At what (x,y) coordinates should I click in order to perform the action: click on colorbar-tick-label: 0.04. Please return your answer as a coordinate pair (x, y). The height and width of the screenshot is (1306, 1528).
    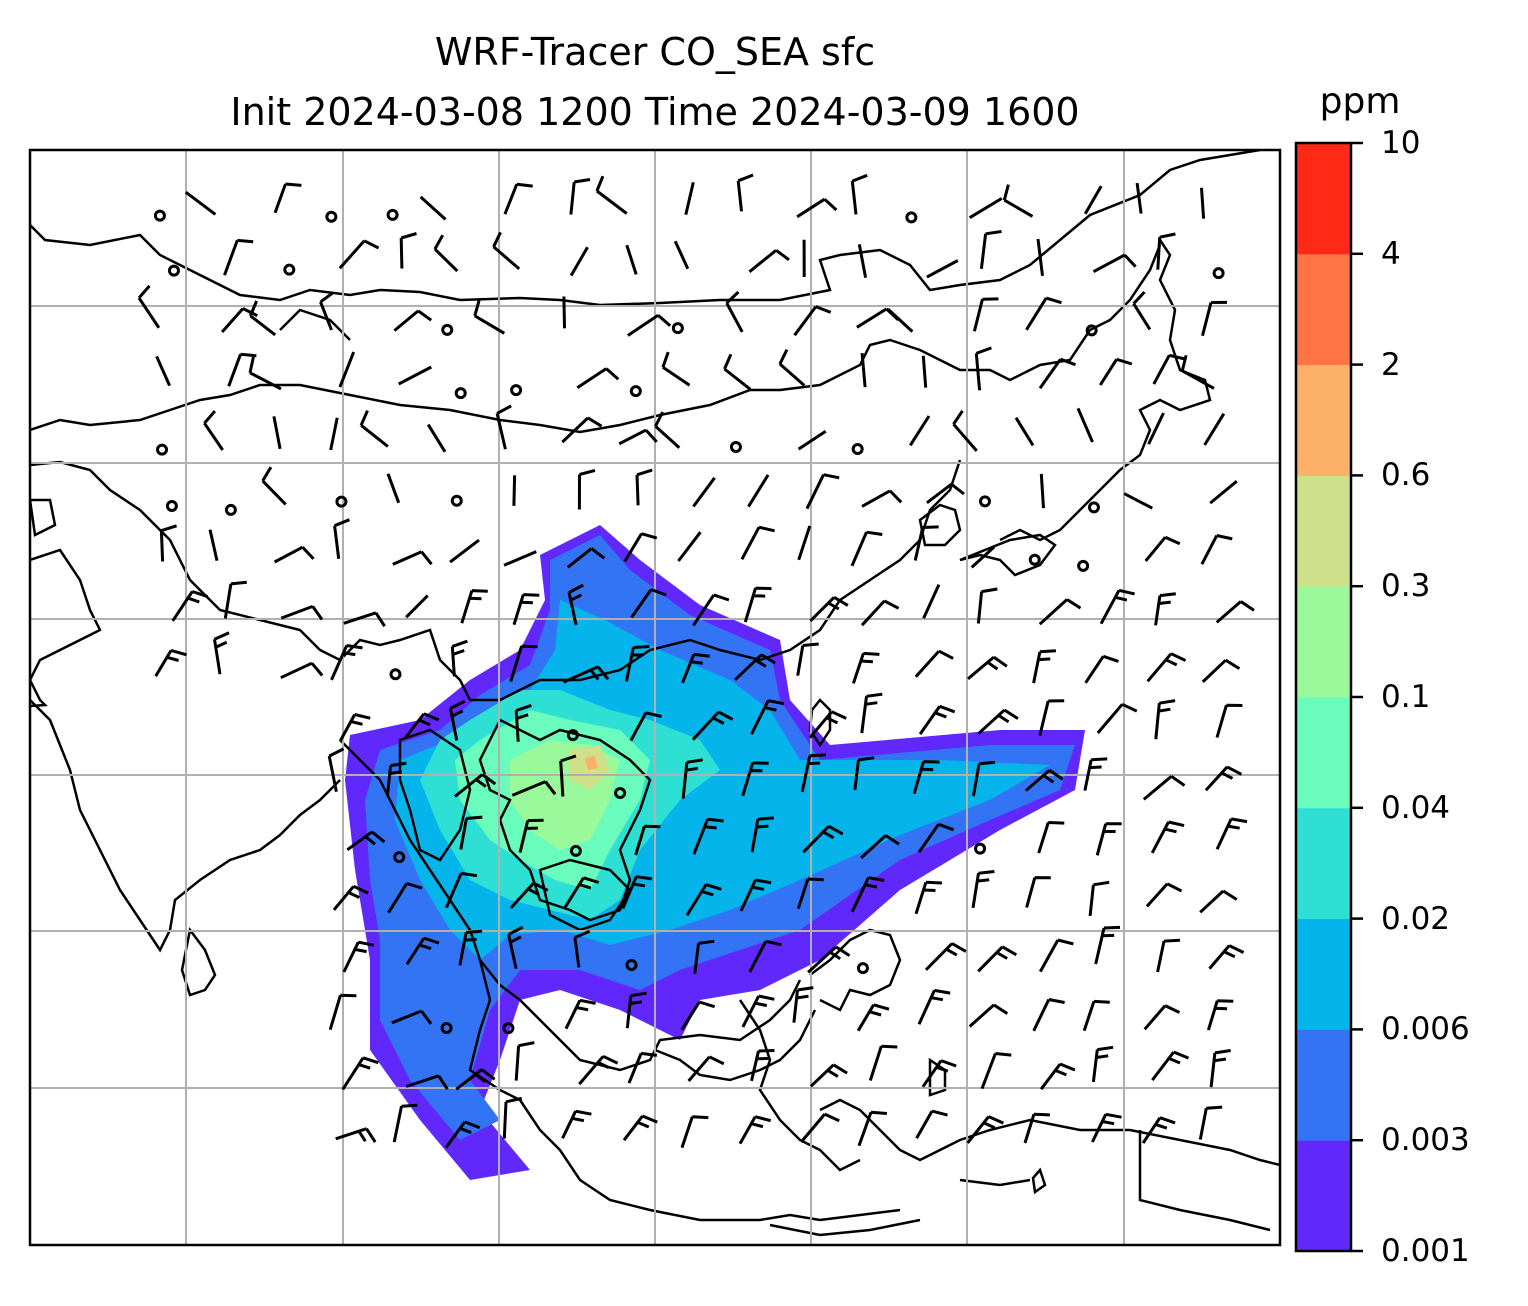
    Looking at the image, I should click on (1416, 807).